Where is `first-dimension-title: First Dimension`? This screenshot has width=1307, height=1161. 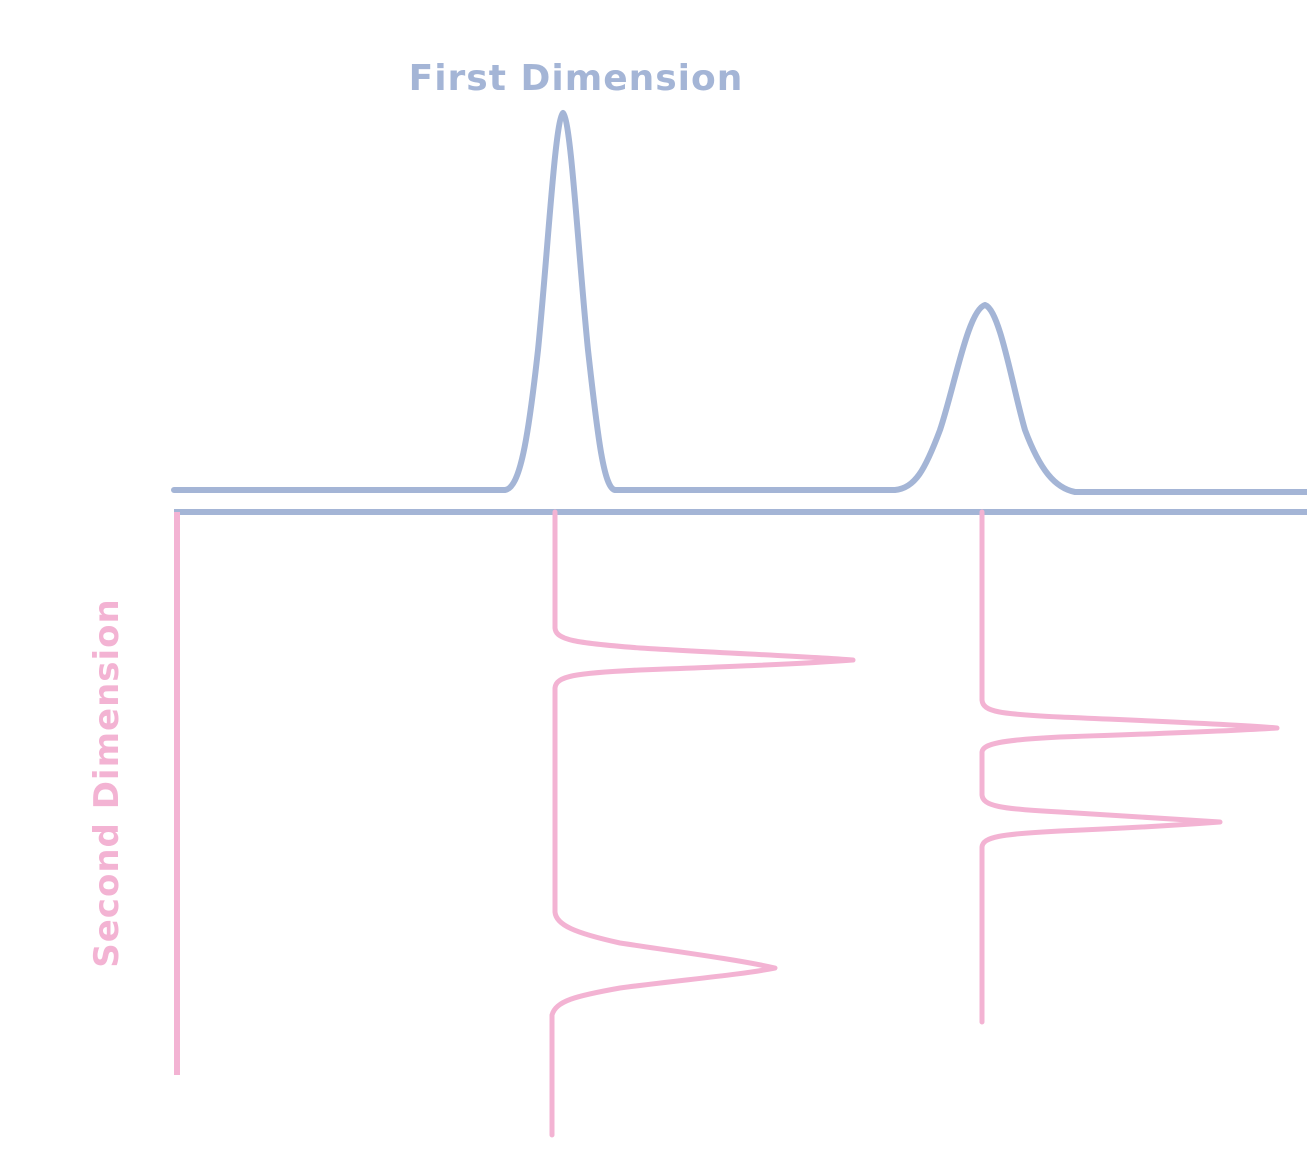 first-dimension-title: First Dimension is located at coordinates (576, 78).